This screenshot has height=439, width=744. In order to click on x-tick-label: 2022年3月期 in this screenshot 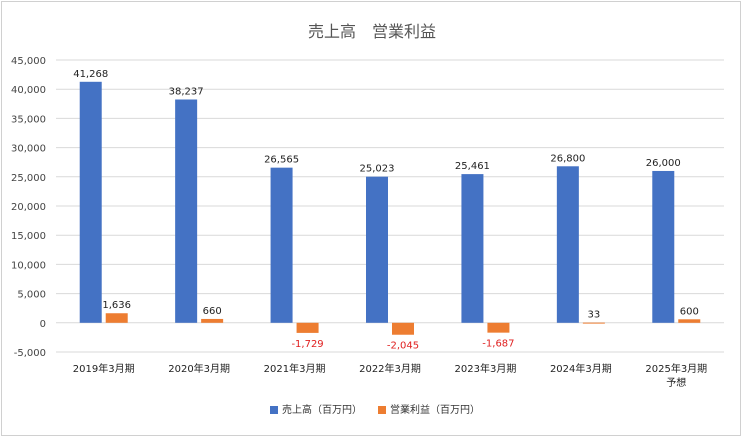, I will do `click(390, 368)`.